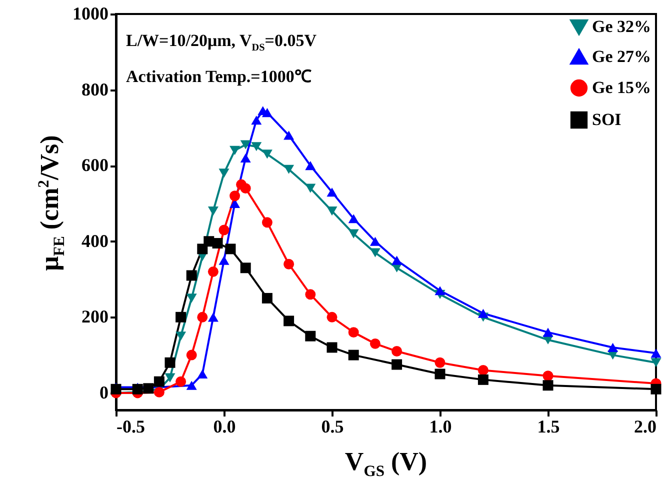 This screenshot has width=671, height=496. Describe the element at coordinates (622, 87) in the screenshot. I see `legend-label: Ge 15%` at that location.